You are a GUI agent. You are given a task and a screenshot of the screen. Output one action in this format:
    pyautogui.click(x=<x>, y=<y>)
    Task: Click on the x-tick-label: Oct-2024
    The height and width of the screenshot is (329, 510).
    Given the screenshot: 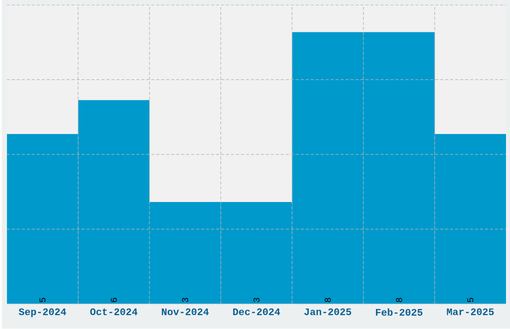 What is the action you would take?
    pyautogui.click(x=114, y=312)
    